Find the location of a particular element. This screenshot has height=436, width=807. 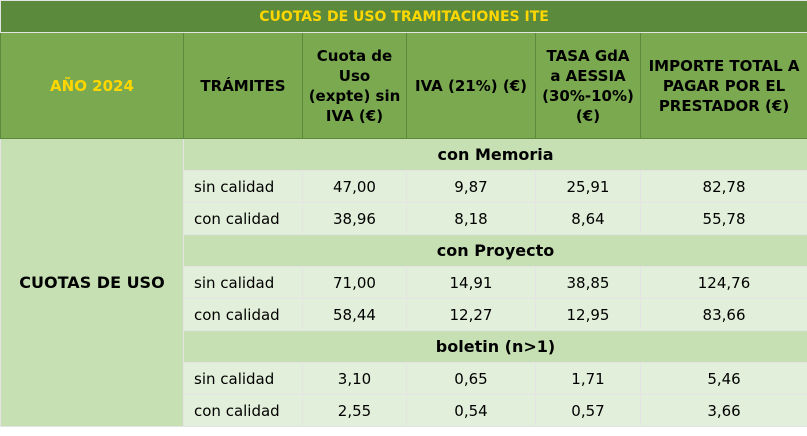

data-row: sin calidad 71,00 14,91 38,85 124,76 is located at coordinates (404, 282).